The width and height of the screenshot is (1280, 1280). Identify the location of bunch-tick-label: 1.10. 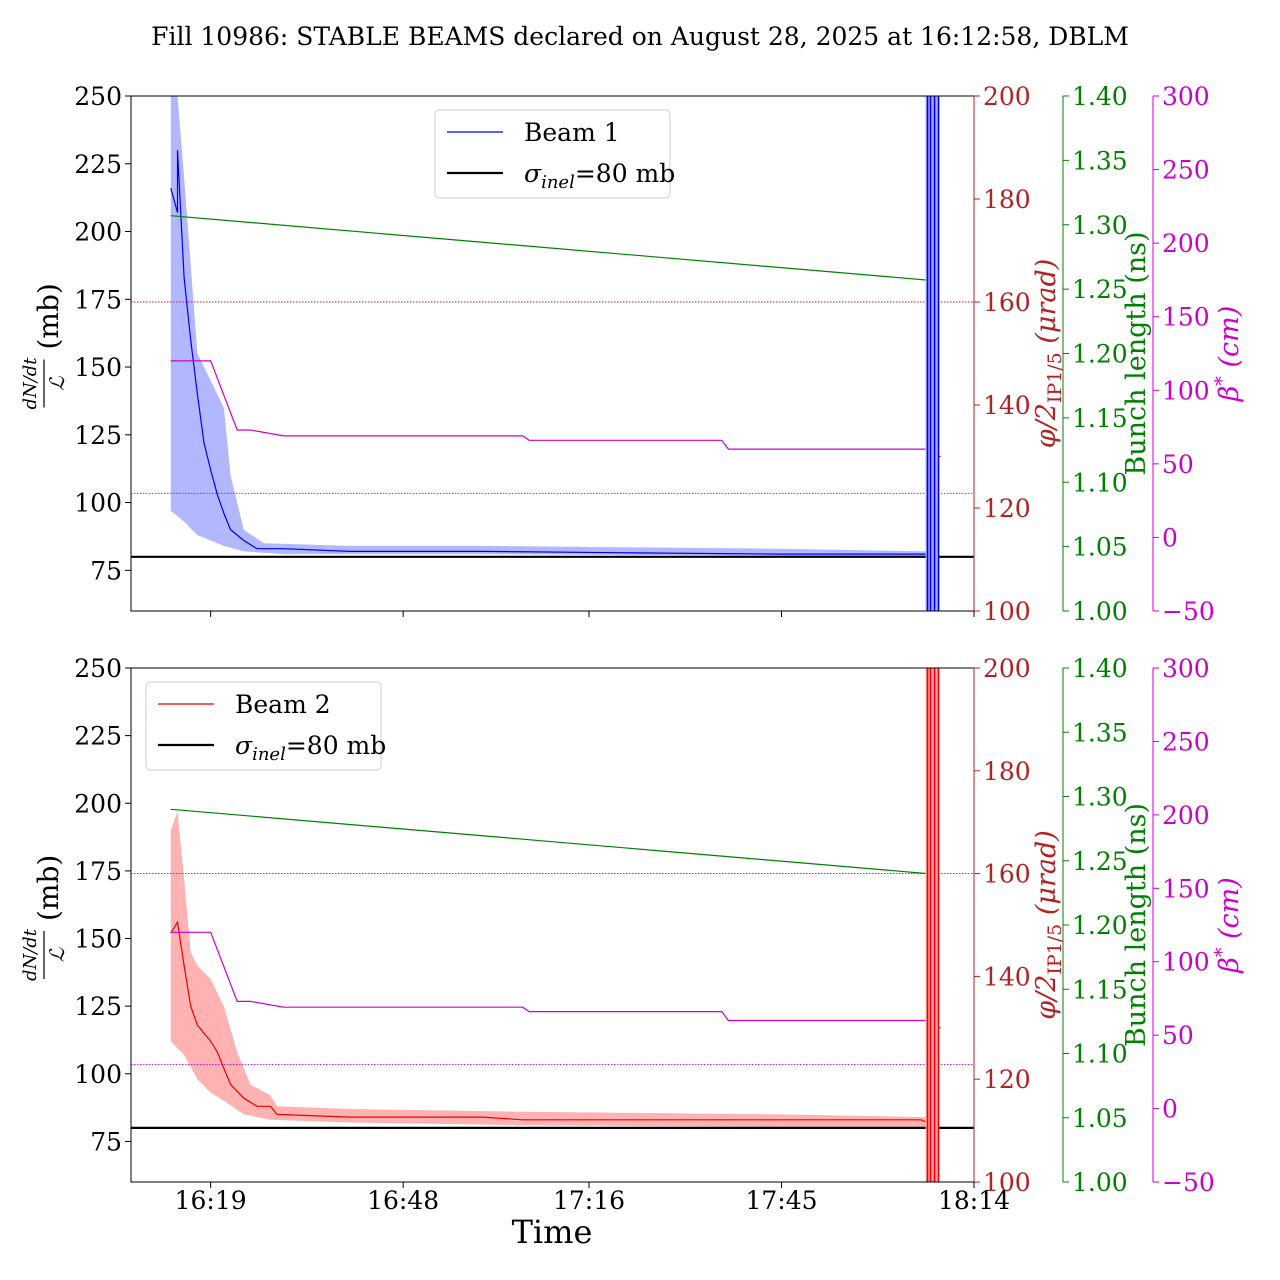
(1100, 1054).